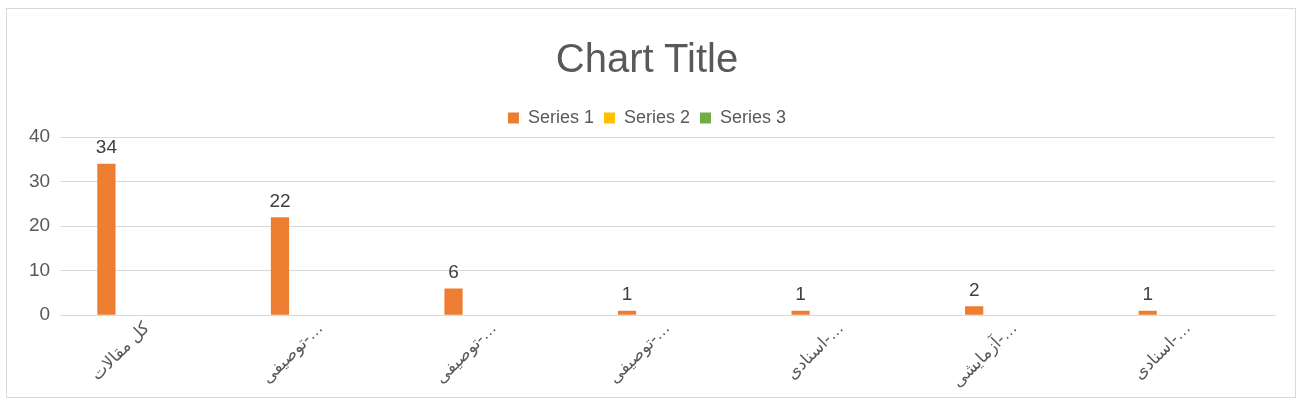  I want to click on legend-label: Series 1, so click(560, 116).